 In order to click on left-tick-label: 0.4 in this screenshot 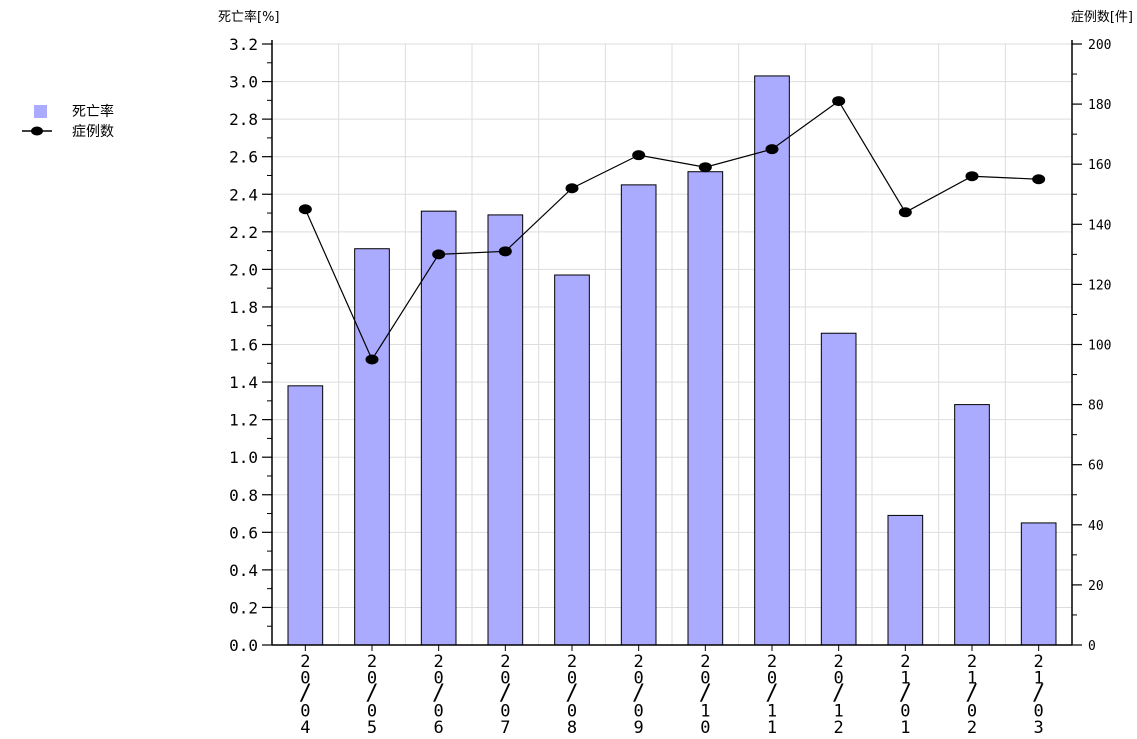, I will do `click(243, 570)`.